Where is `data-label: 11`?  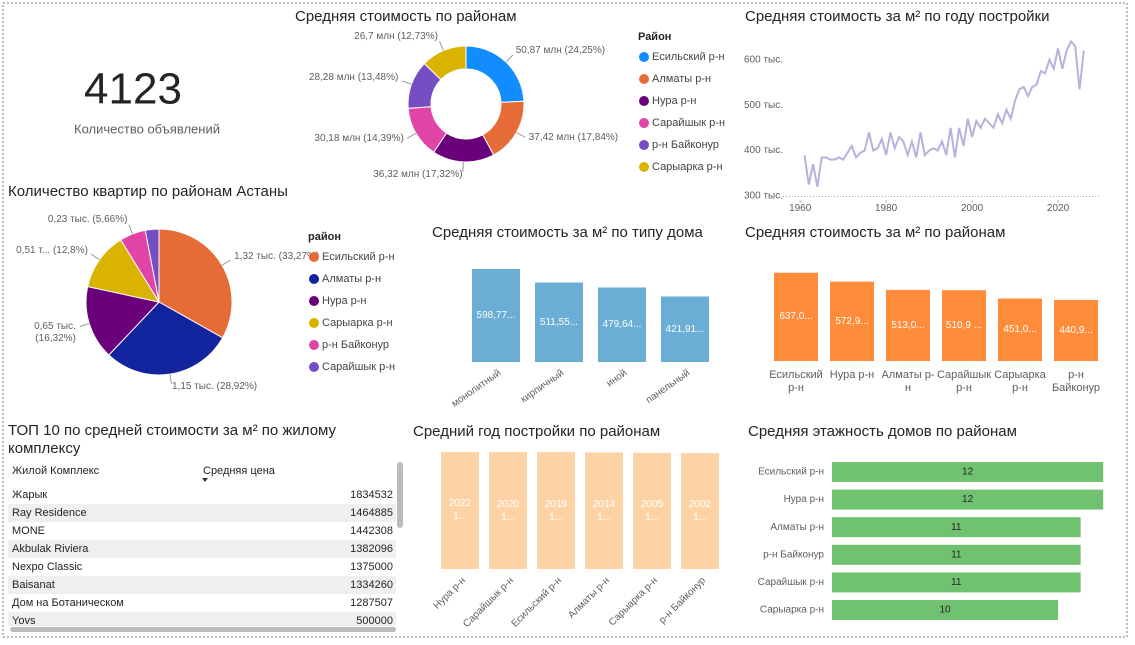 data-label: 11 is located at coordinates (956, 582).